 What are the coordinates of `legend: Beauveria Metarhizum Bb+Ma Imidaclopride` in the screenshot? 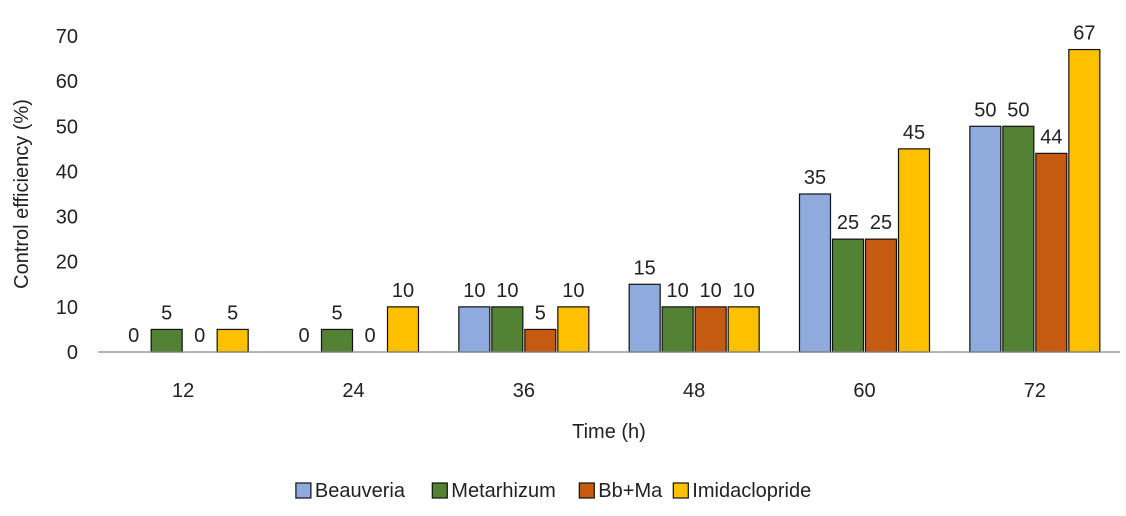 It's located at (553, 491).